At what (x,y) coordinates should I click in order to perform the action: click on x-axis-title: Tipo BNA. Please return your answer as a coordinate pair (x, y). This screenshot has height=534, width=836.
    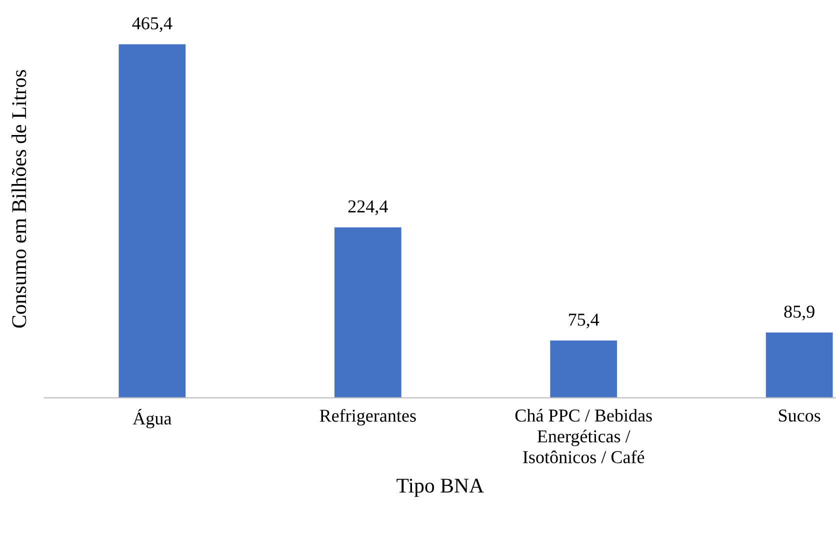
    Looking at the image, I should click on (440, 487).